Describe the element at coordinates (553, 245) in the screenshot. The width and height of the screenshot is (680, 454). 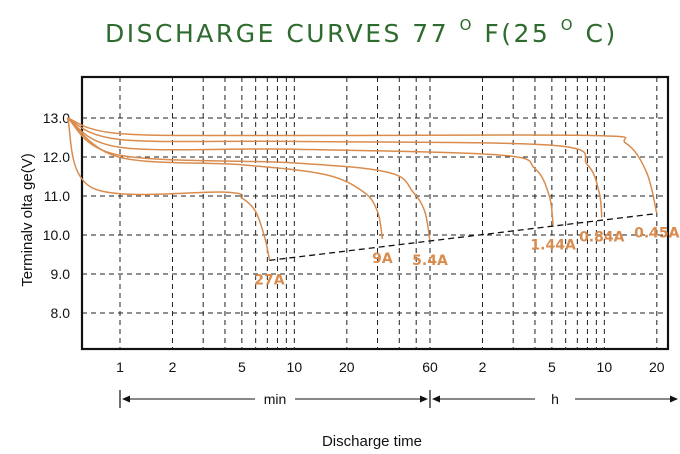
I see `curve-label-1-44A: 1.44A` at that location.